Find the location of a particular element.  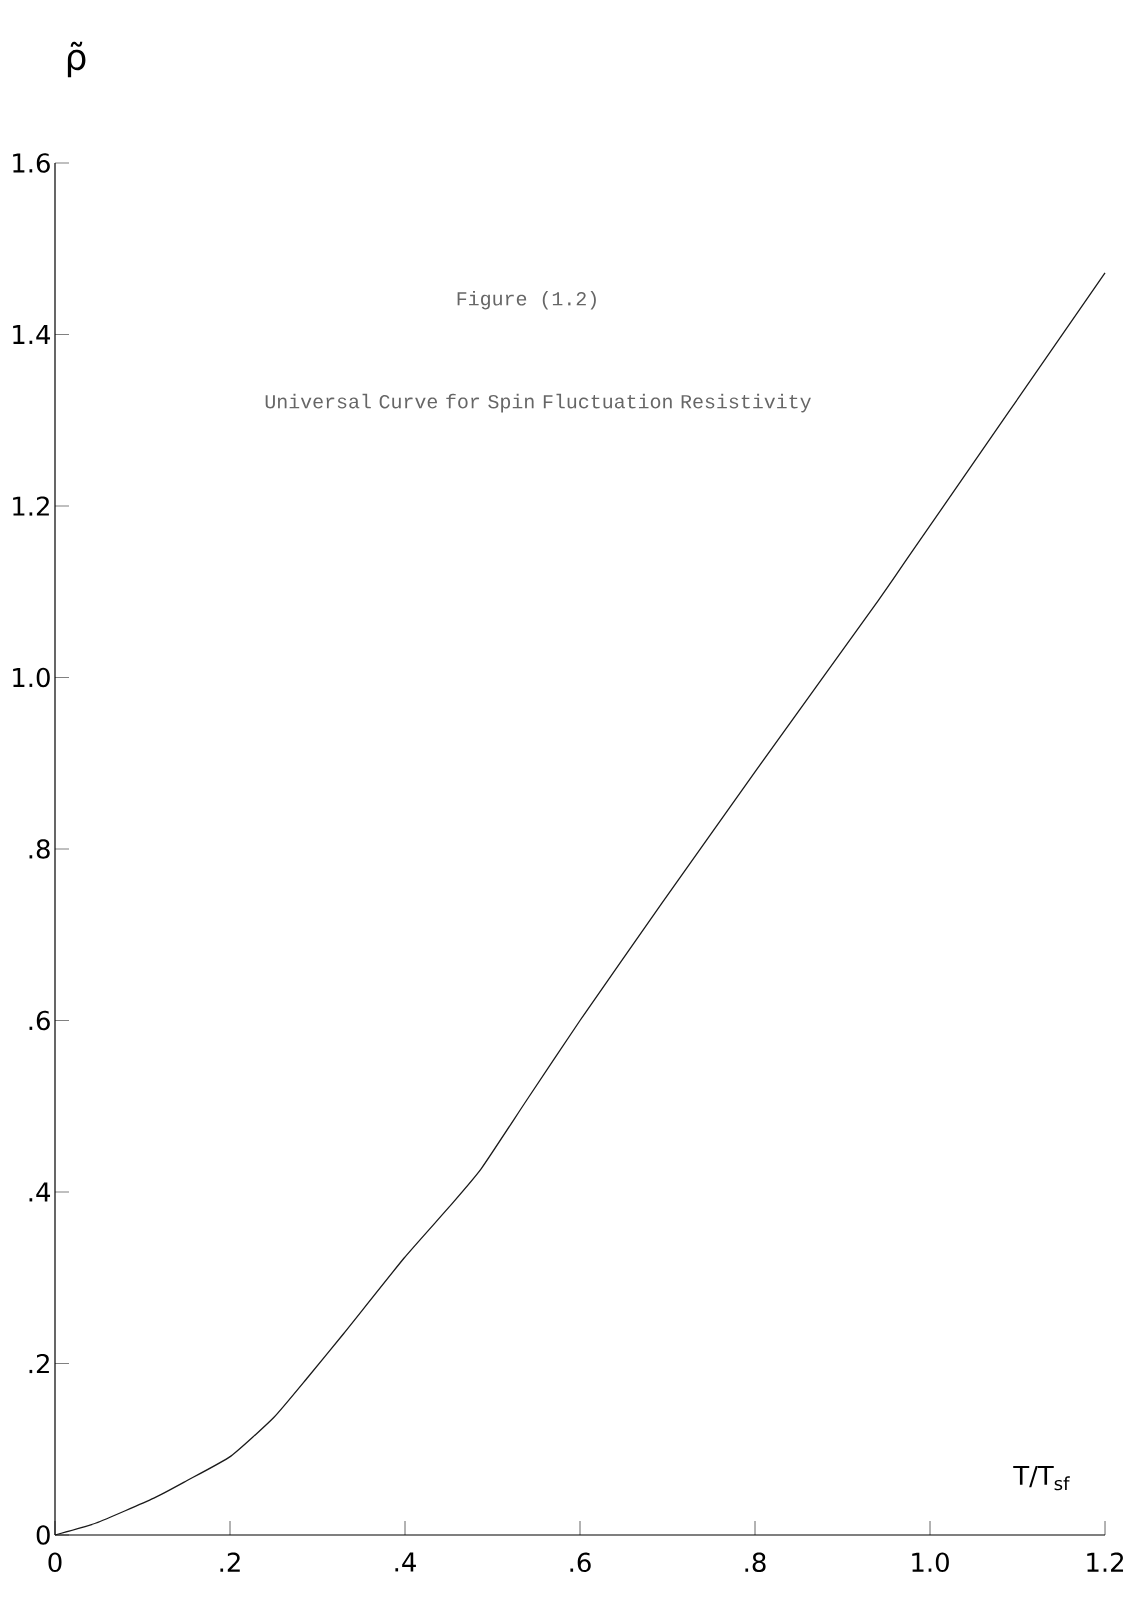

y-tick-label: 1.2 is located at coordinates (31, 506).